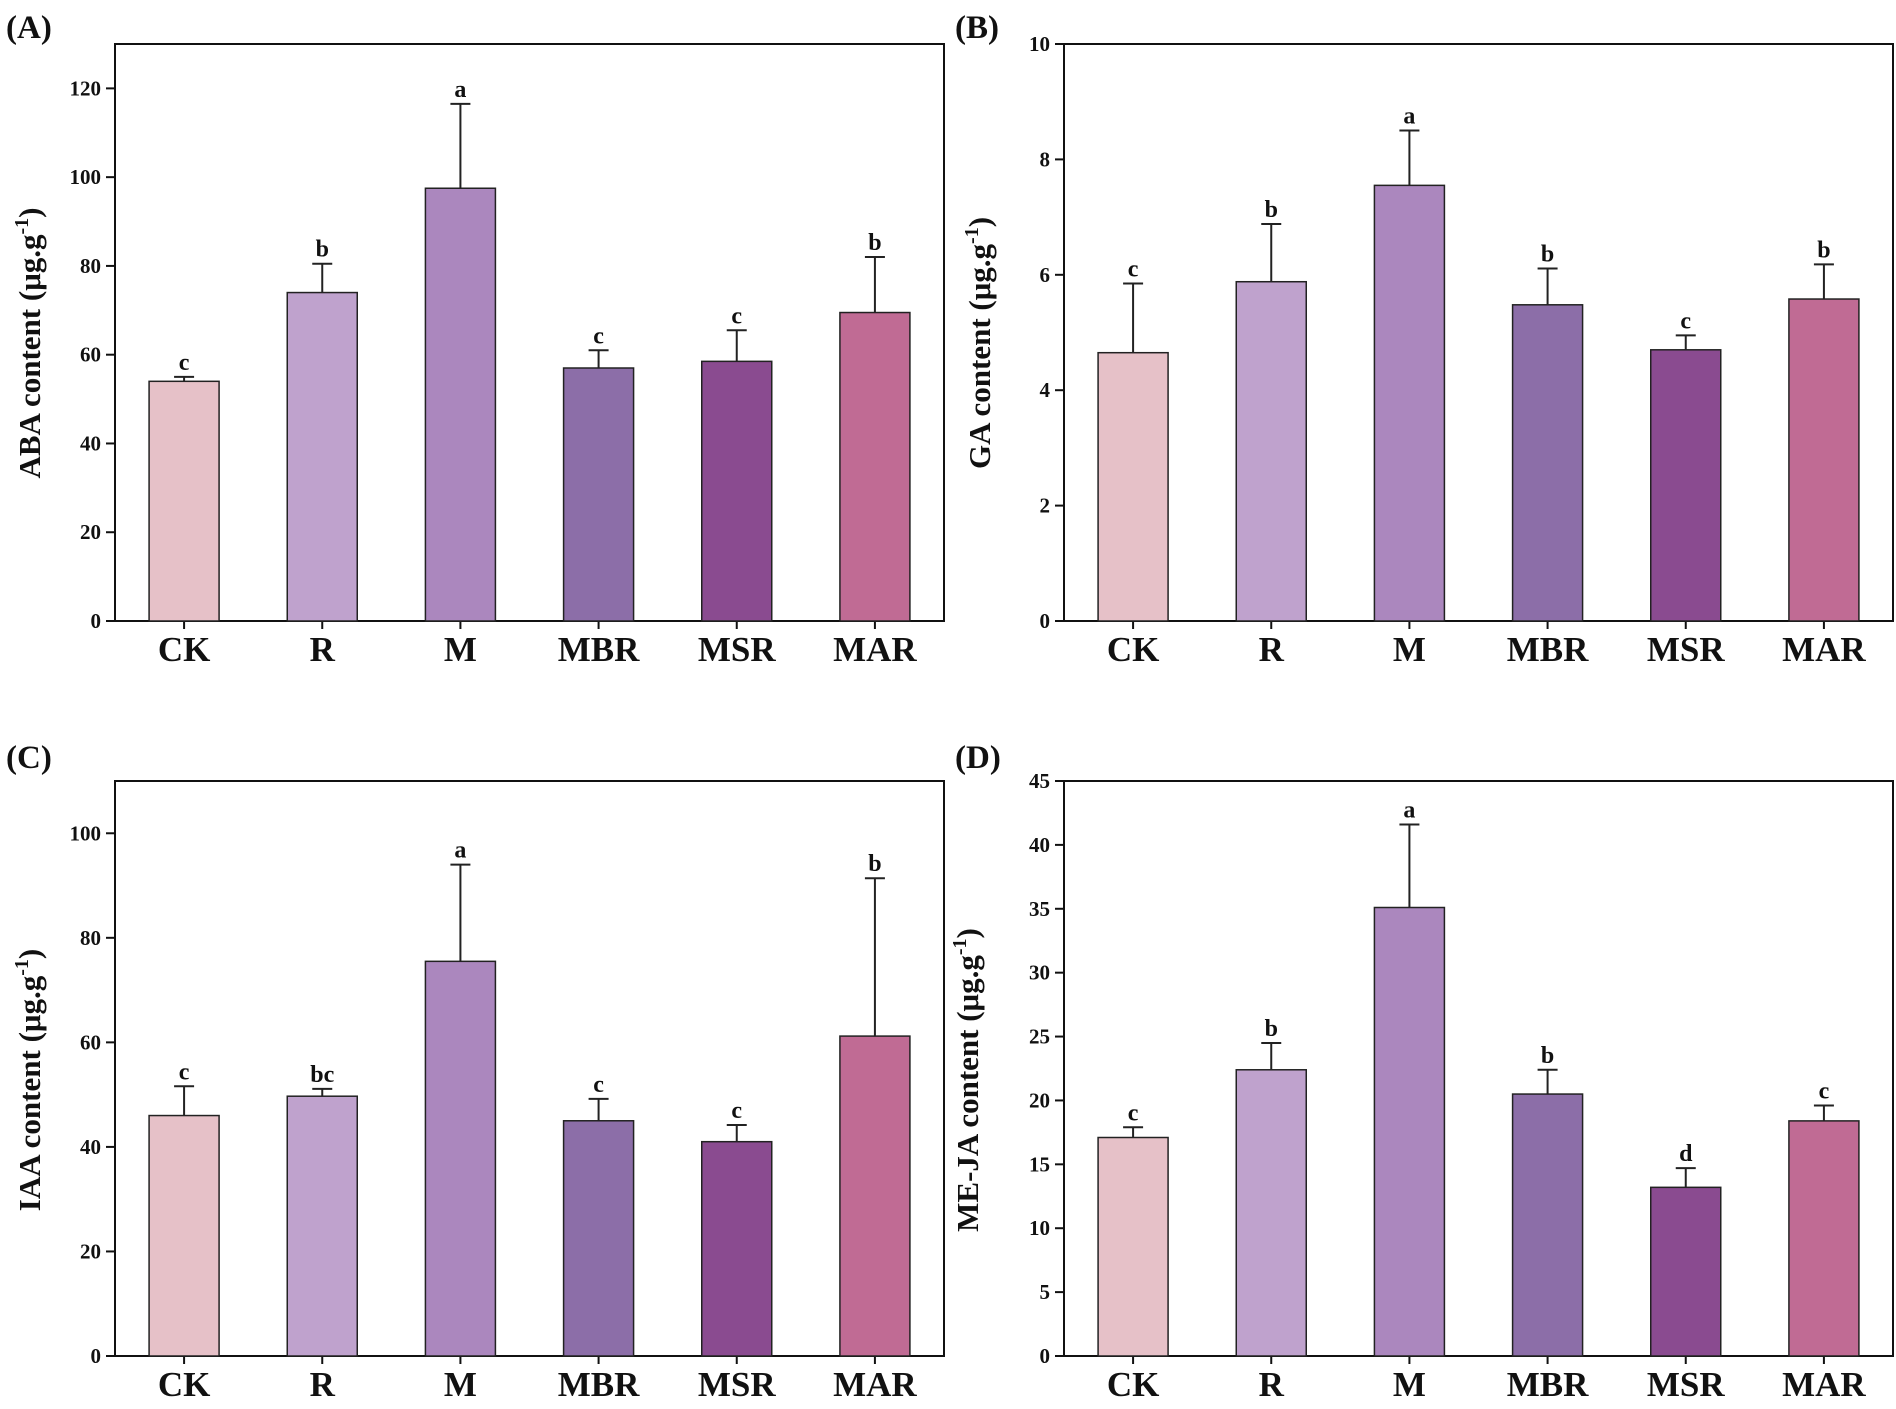 The width and height of the screenshot is (1896, 1409). What do you see at coordinates (737, 649) in the screenshot?
I see `x-tick-label-a-4: MSR` at bounding box center [737, 649].